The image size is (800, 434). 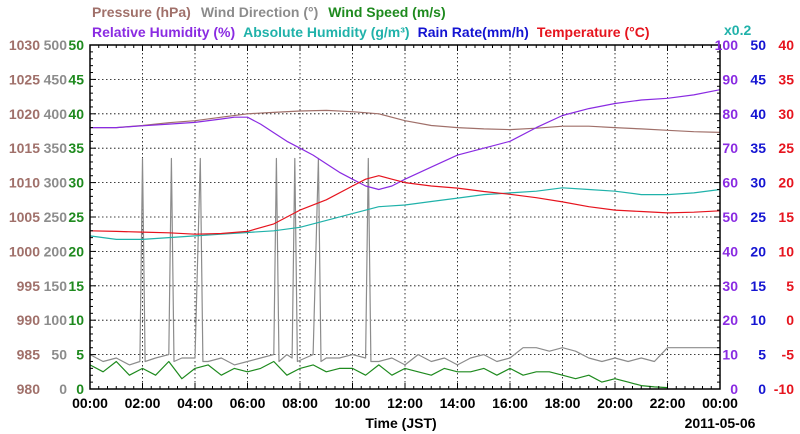 What do you see at coordinates (730, 320) in the screenshot?
I see `y-tick-label-humidity: 20` at bounding box center [730, 320].